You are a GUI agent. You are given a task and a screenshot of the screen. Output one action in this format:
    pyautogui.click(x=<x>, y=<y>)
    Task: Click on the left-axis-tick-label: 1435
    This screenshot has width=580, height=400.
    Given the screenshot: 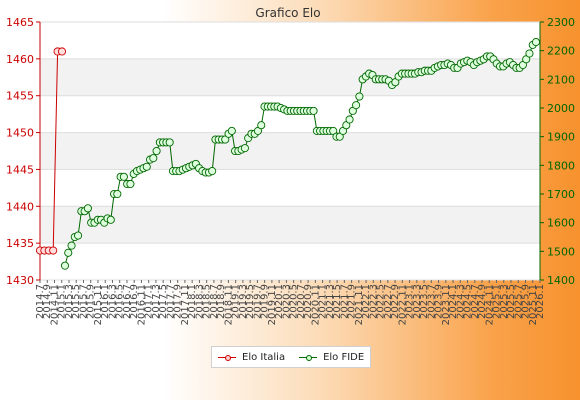 What is the action you would take?
    pyautogui.click(x=20, y=243)
    